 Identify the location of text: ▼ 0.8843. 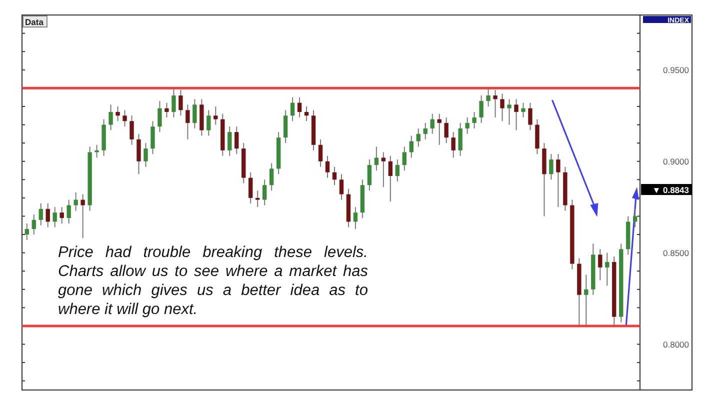
(671, 190).